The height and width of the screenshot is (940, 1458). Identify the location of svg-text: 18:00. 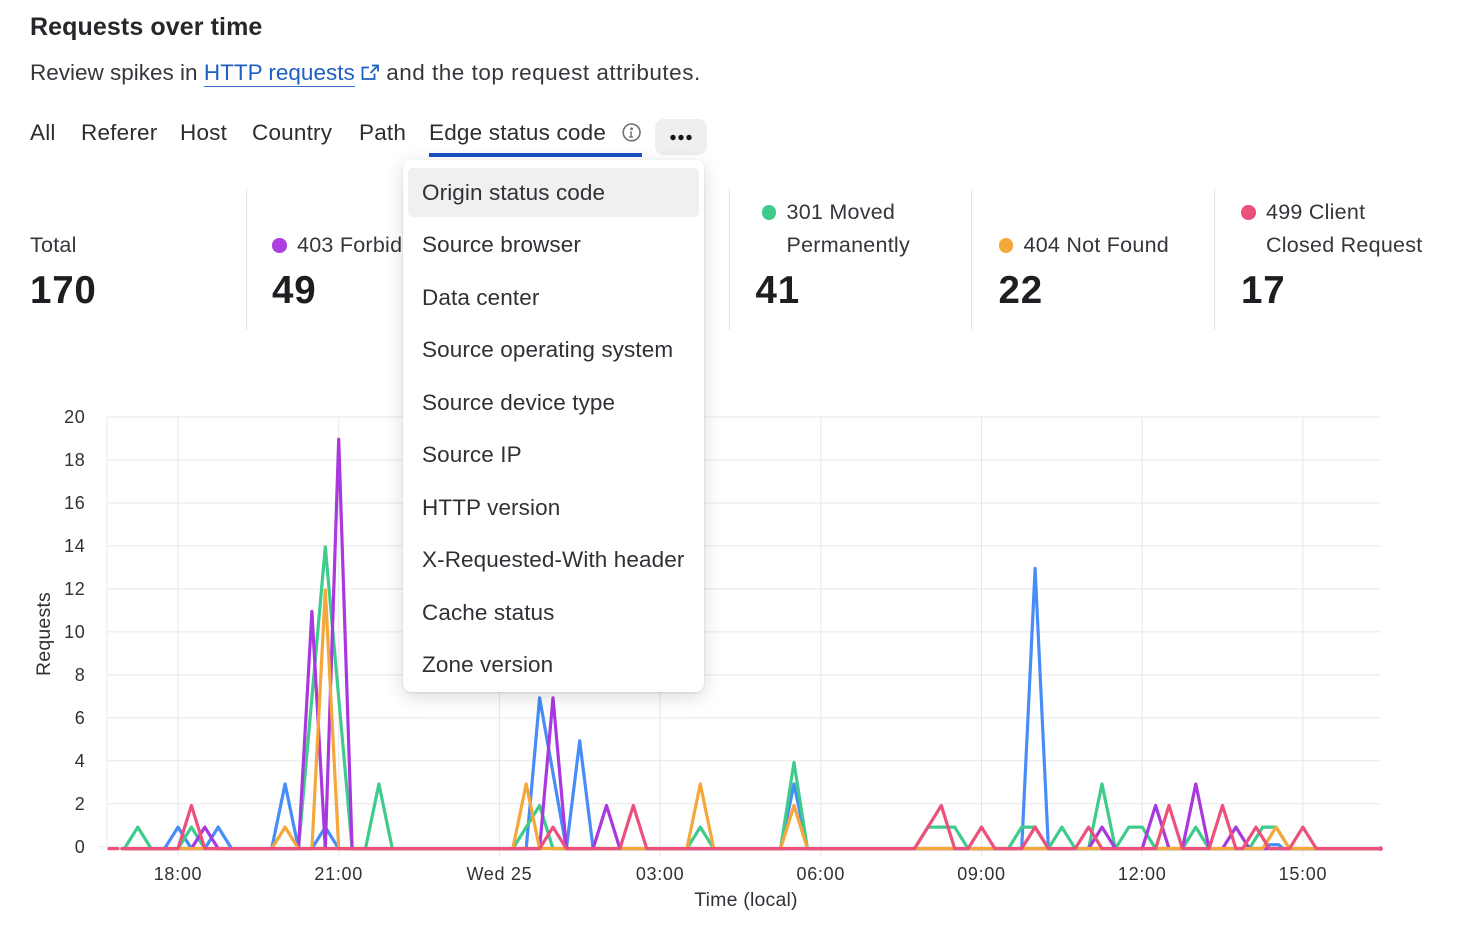
(178, 874).